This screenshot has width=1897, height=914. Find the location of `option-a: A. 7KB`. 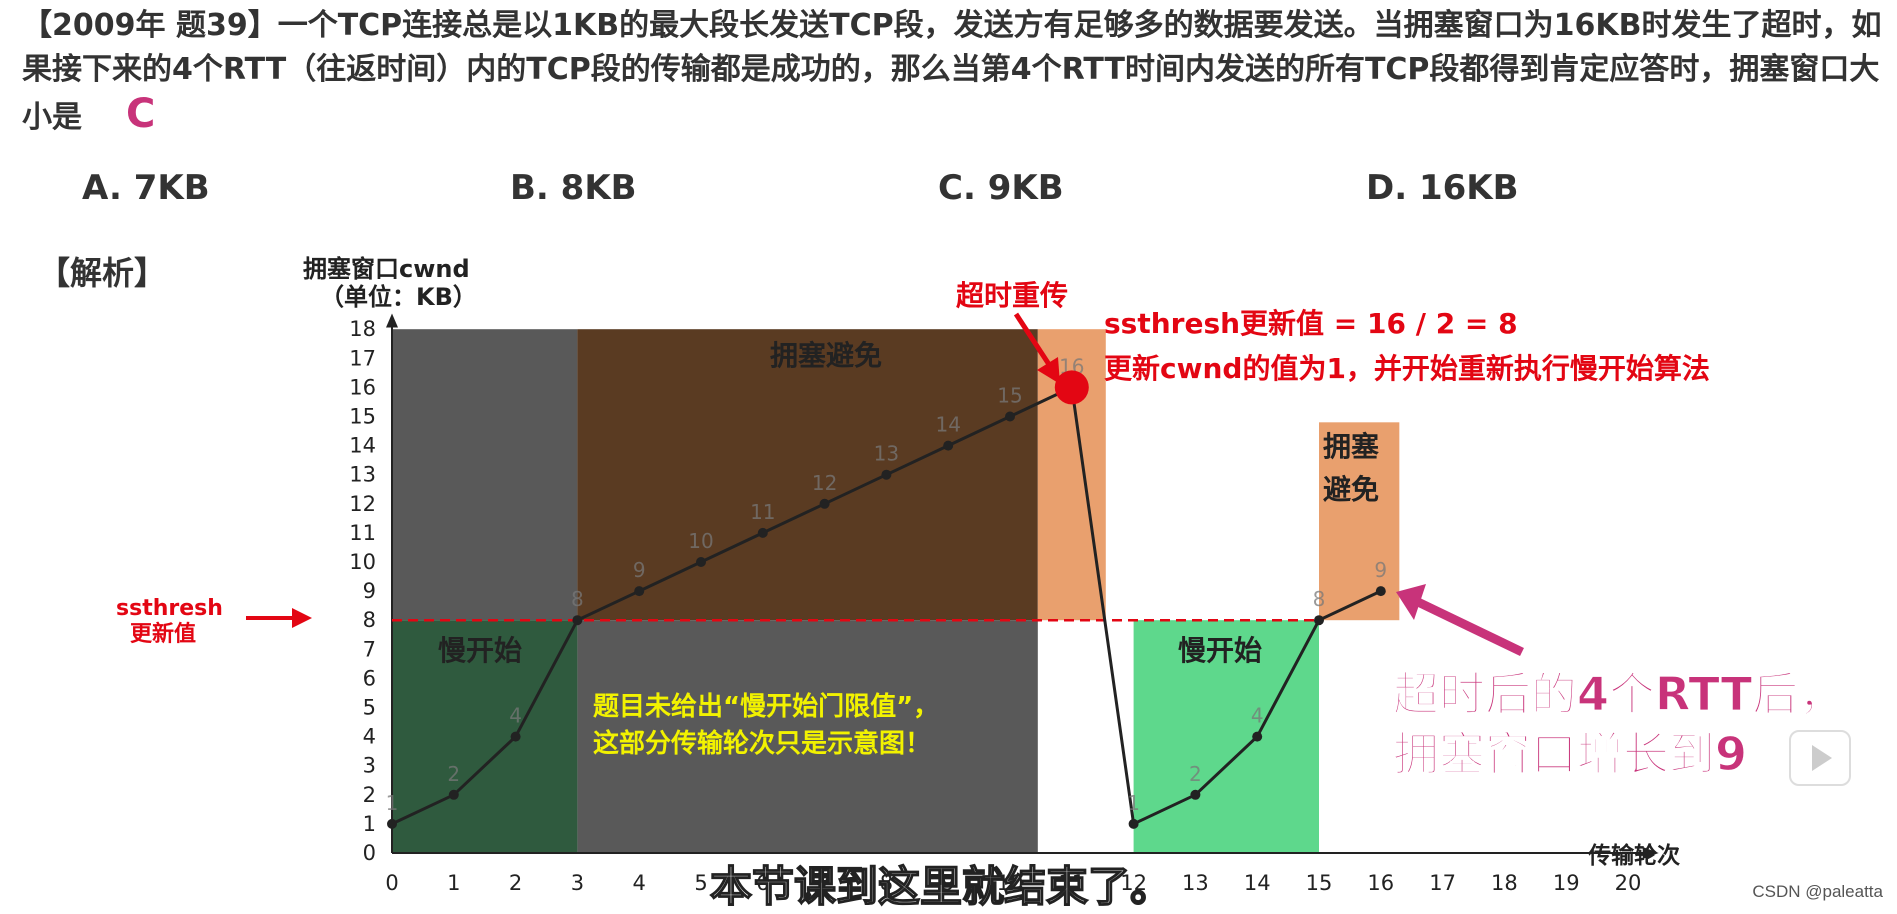

option-a: A. 7KB is located at coordinates (146, 188).